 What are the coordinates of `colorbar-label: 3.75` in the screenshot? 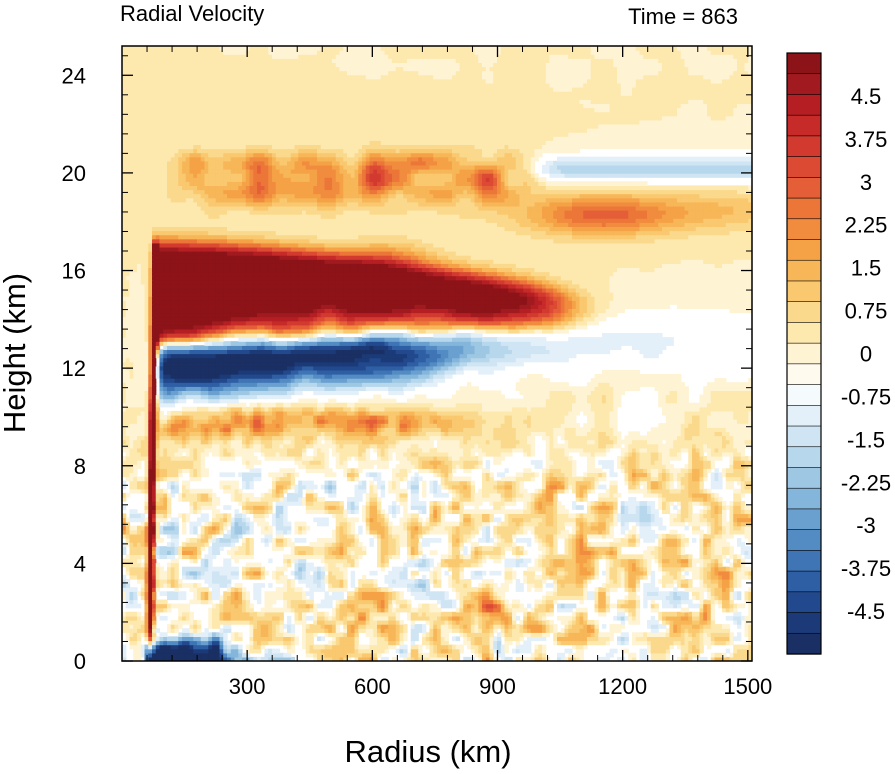 It's located at (866, 139).